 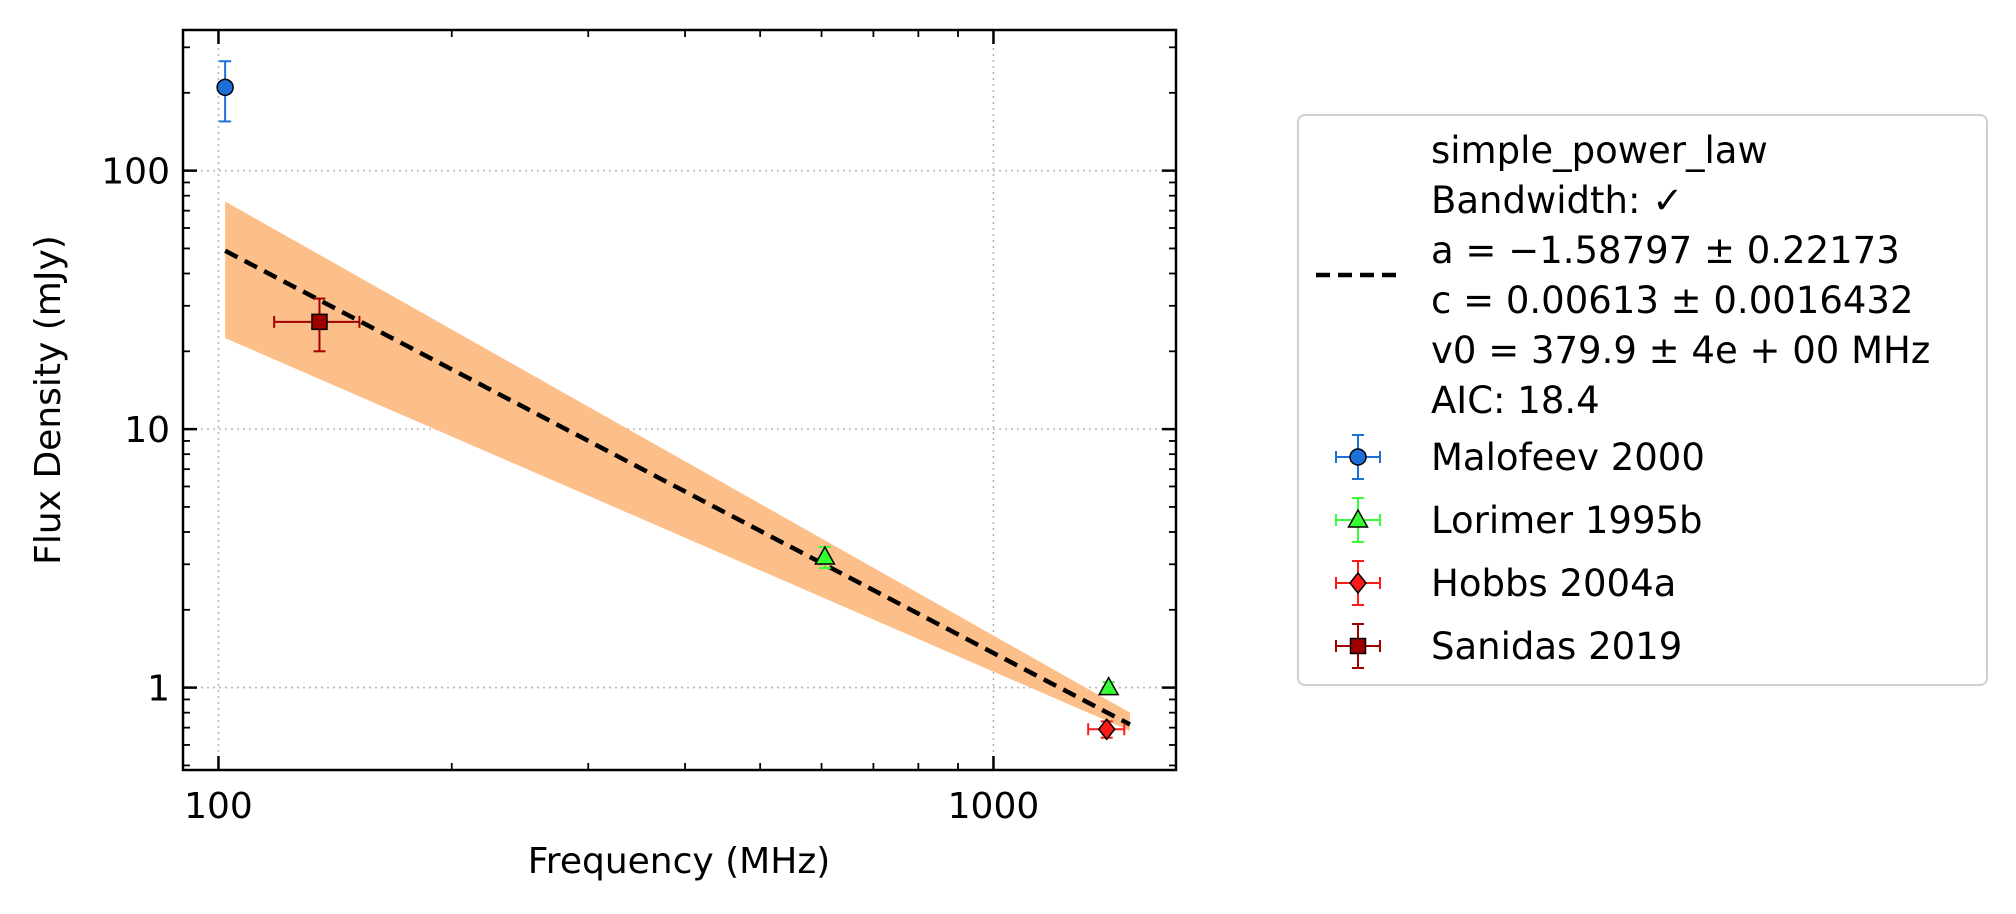 I want to click on y-tick-label: 10, so click(x=147, y=430).